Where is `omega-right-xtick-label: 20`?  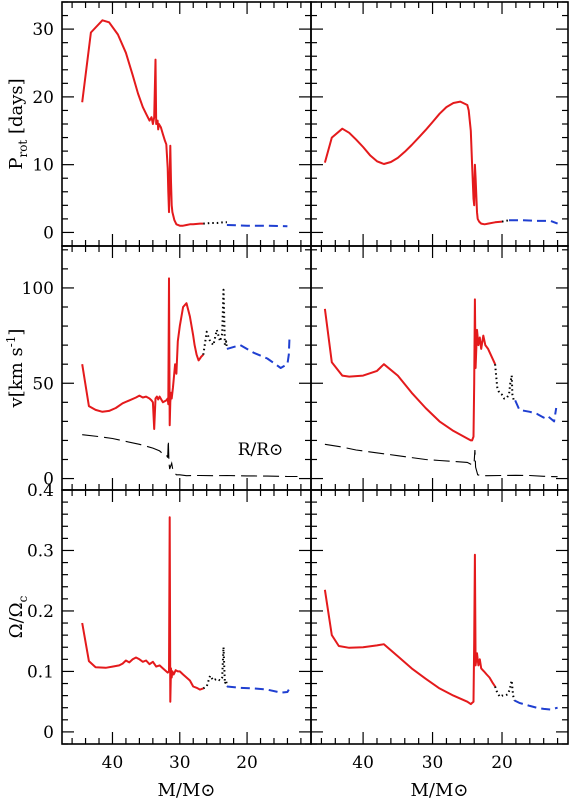
omega-right-xtick-label: 20 is located at coordinates (502, 763).